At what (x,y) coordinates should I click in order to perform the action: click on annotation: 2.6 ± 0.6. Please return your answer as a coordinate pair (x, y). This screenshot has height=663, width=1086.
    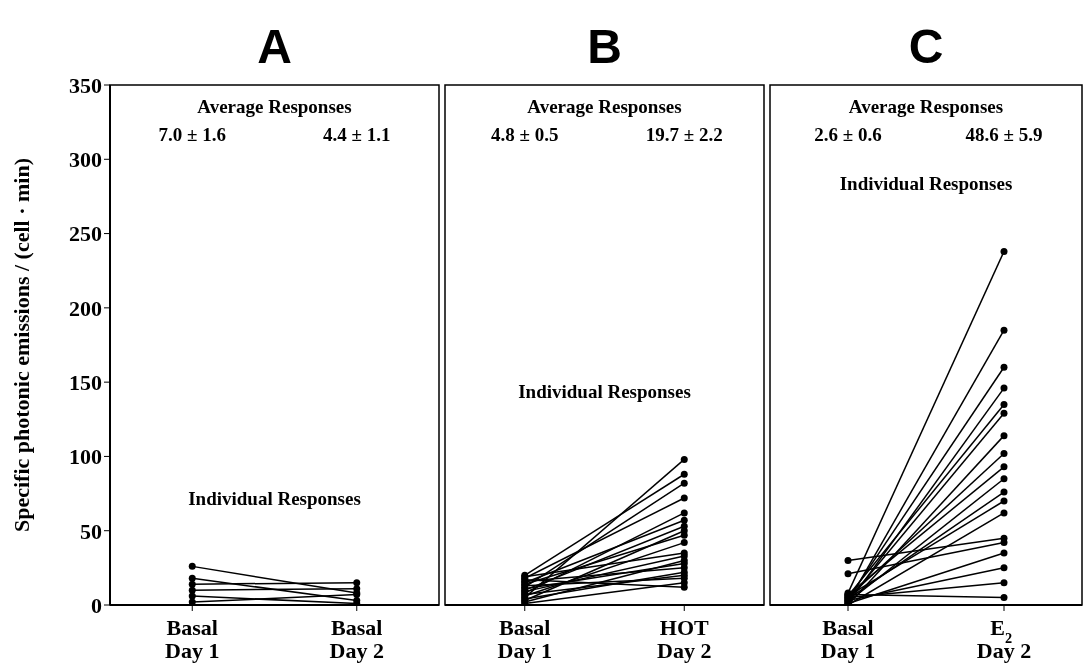
    Looking at the image, I should click on (848, 135).